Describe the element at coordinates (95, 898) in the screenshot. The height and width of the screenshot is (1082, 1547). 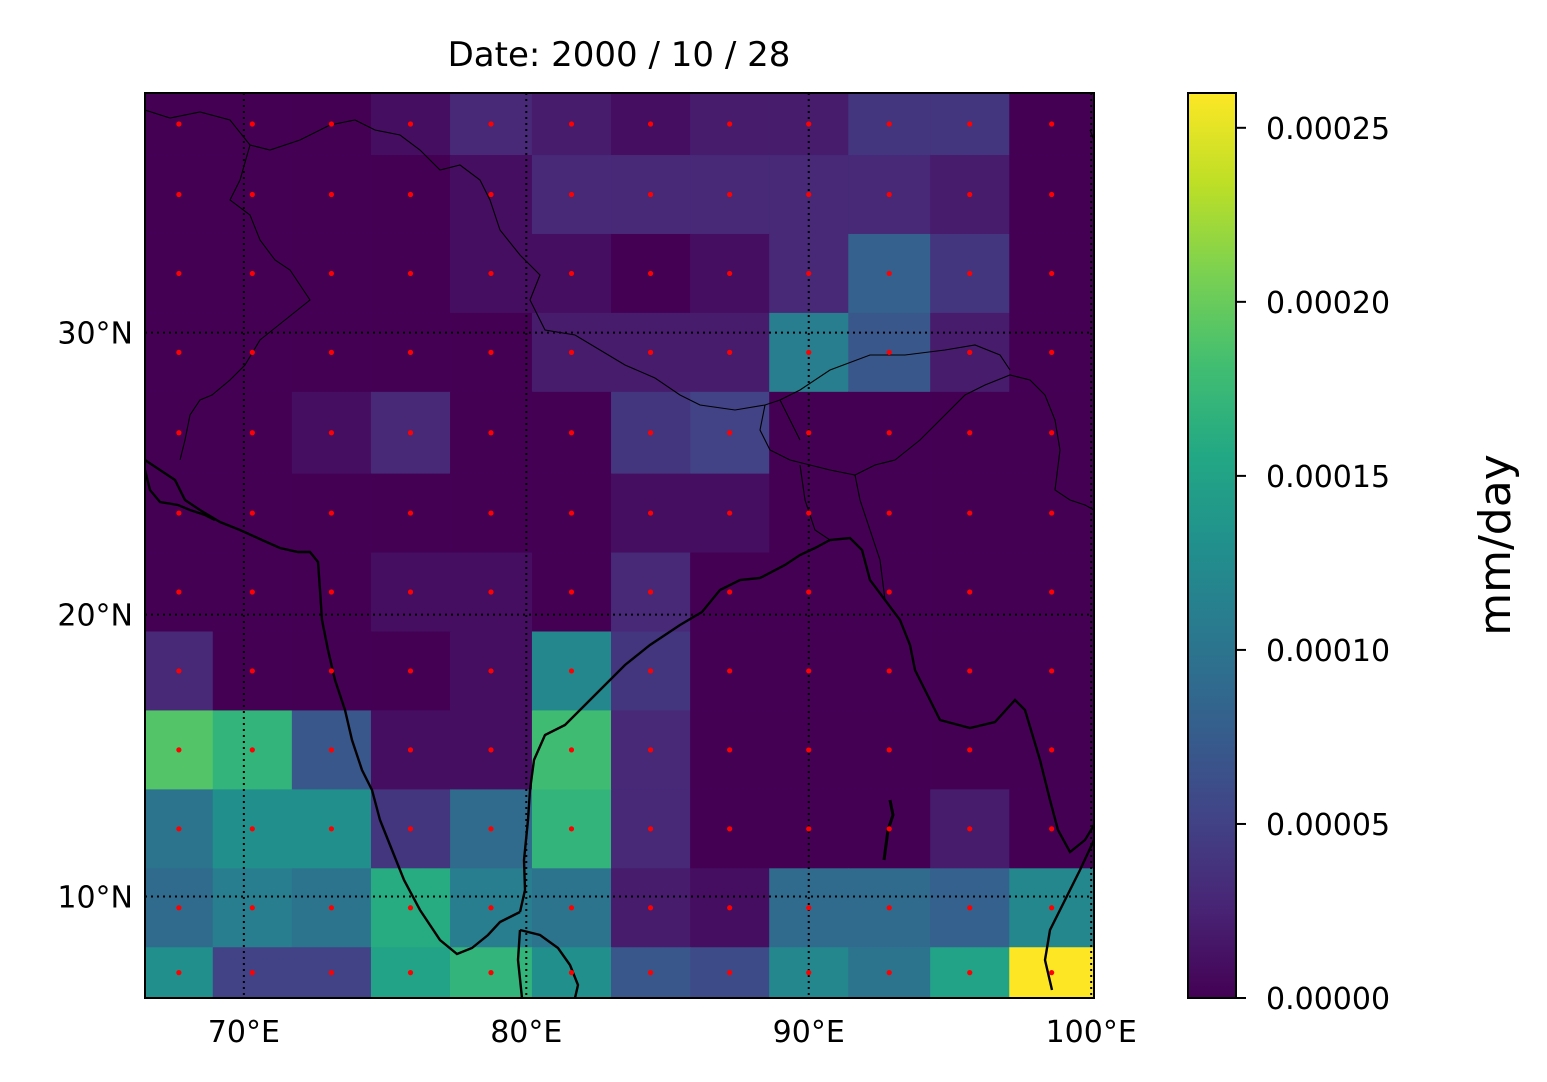
I see `y-tick-label: 10°N` at that location.